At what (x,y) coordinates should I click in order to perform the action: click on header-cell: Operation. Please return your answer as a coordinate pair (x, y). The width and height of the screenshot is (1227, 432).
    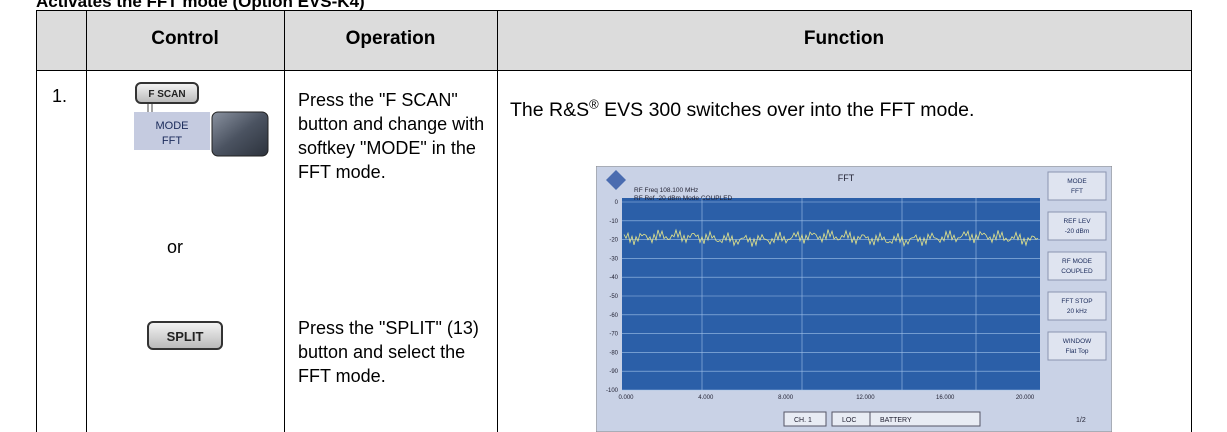
    Looking at the image, I should click on (390, 38).